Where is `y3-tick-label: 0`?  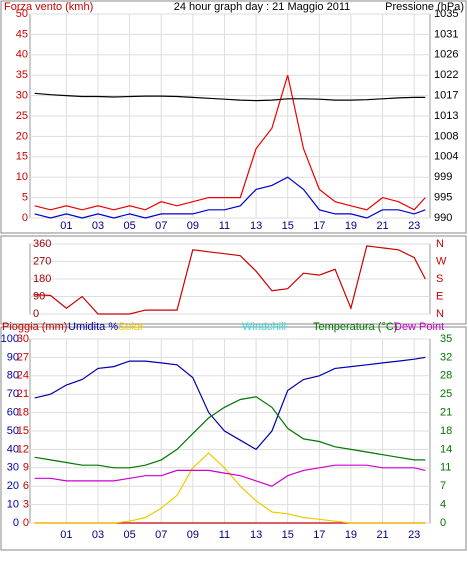
y3-tick-label: 0 is located at coordinates (26, 523).